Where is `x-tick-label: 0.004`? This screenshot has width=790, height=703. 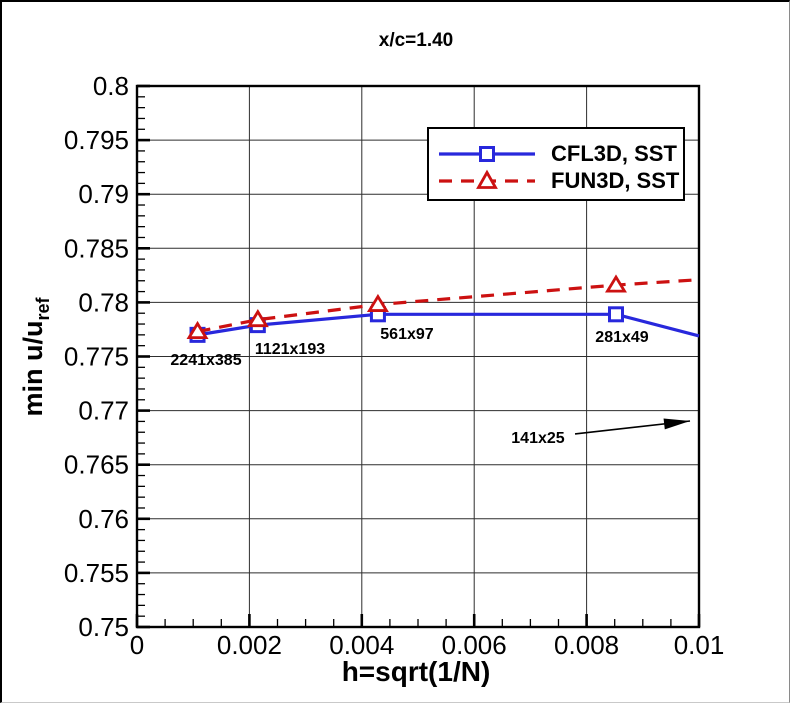 x-tick-label: 0.004 is located at coordinates (361, 645).